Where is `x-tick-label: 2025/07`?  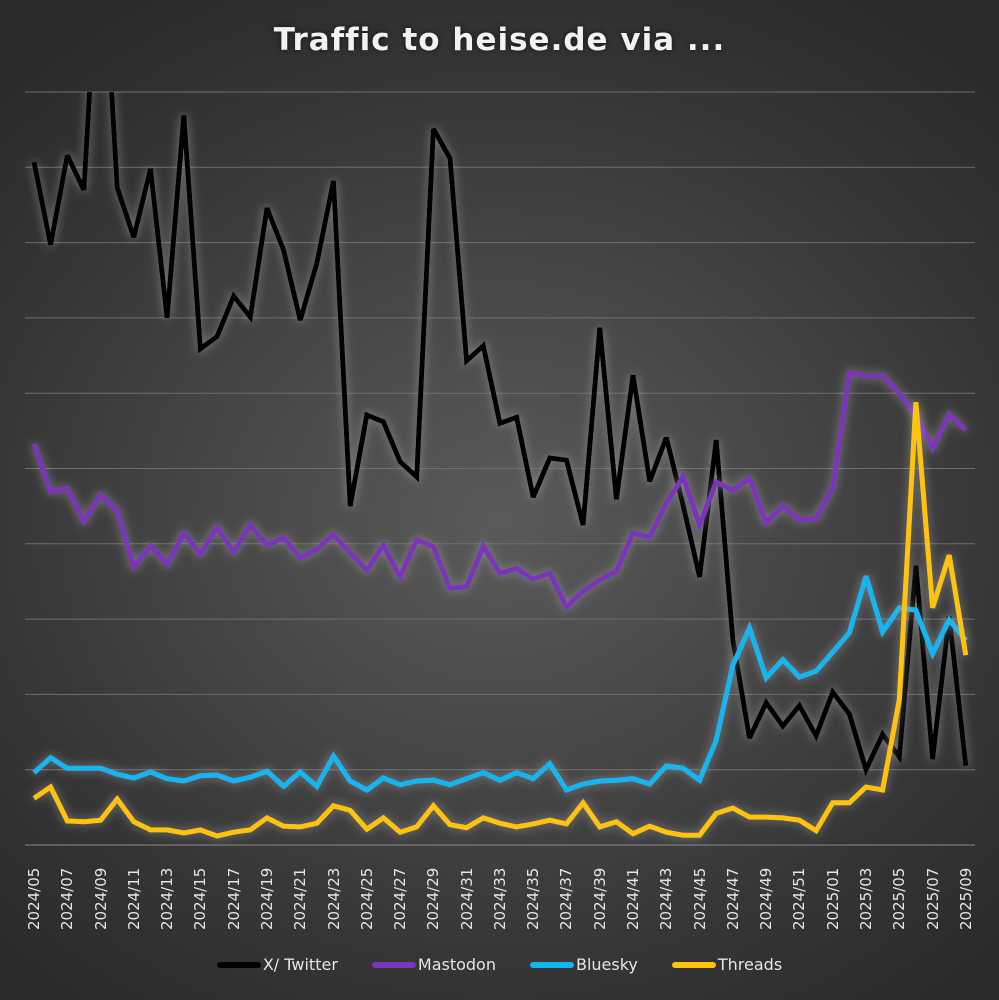 x-tick-label: 2025/07 is located at coordinates (932, 898).